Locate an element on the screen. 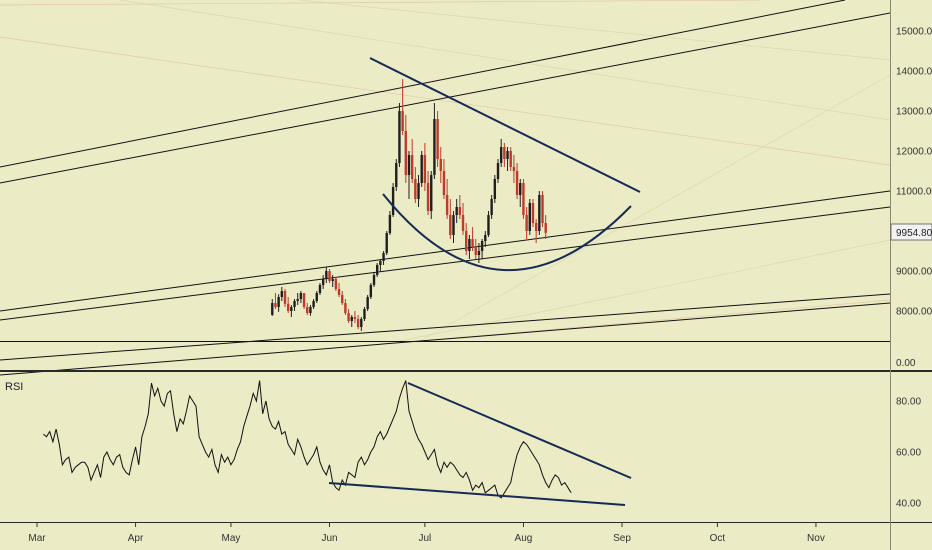 The height and width of the screenshot is (550, 932). current-price-tag-box is located at coordinates (911, 232).